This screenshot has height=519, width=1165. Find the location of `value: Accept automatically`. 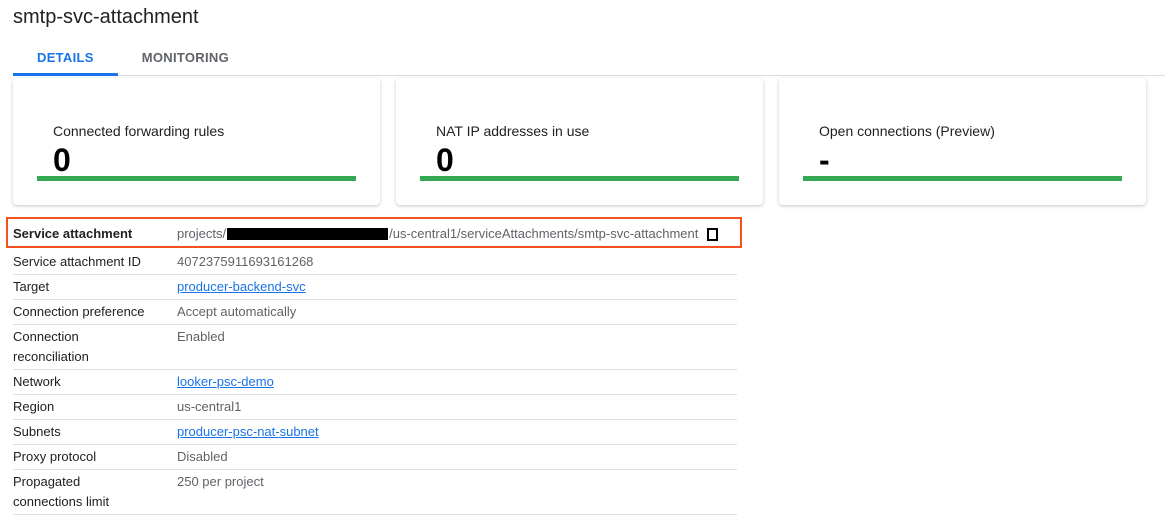

value: Accept automatically is located at coordinates (237, 311).